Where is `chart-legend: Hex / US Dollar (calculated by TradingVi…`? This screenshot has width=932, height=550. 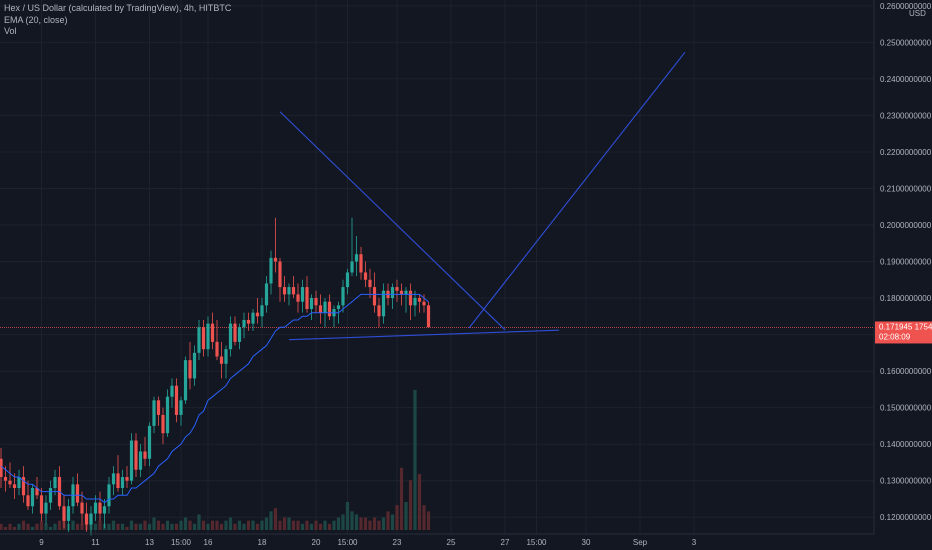 chart-legend: Hex / US Dollar (calculated by TradingVi… is located at coordinates (117, 20).